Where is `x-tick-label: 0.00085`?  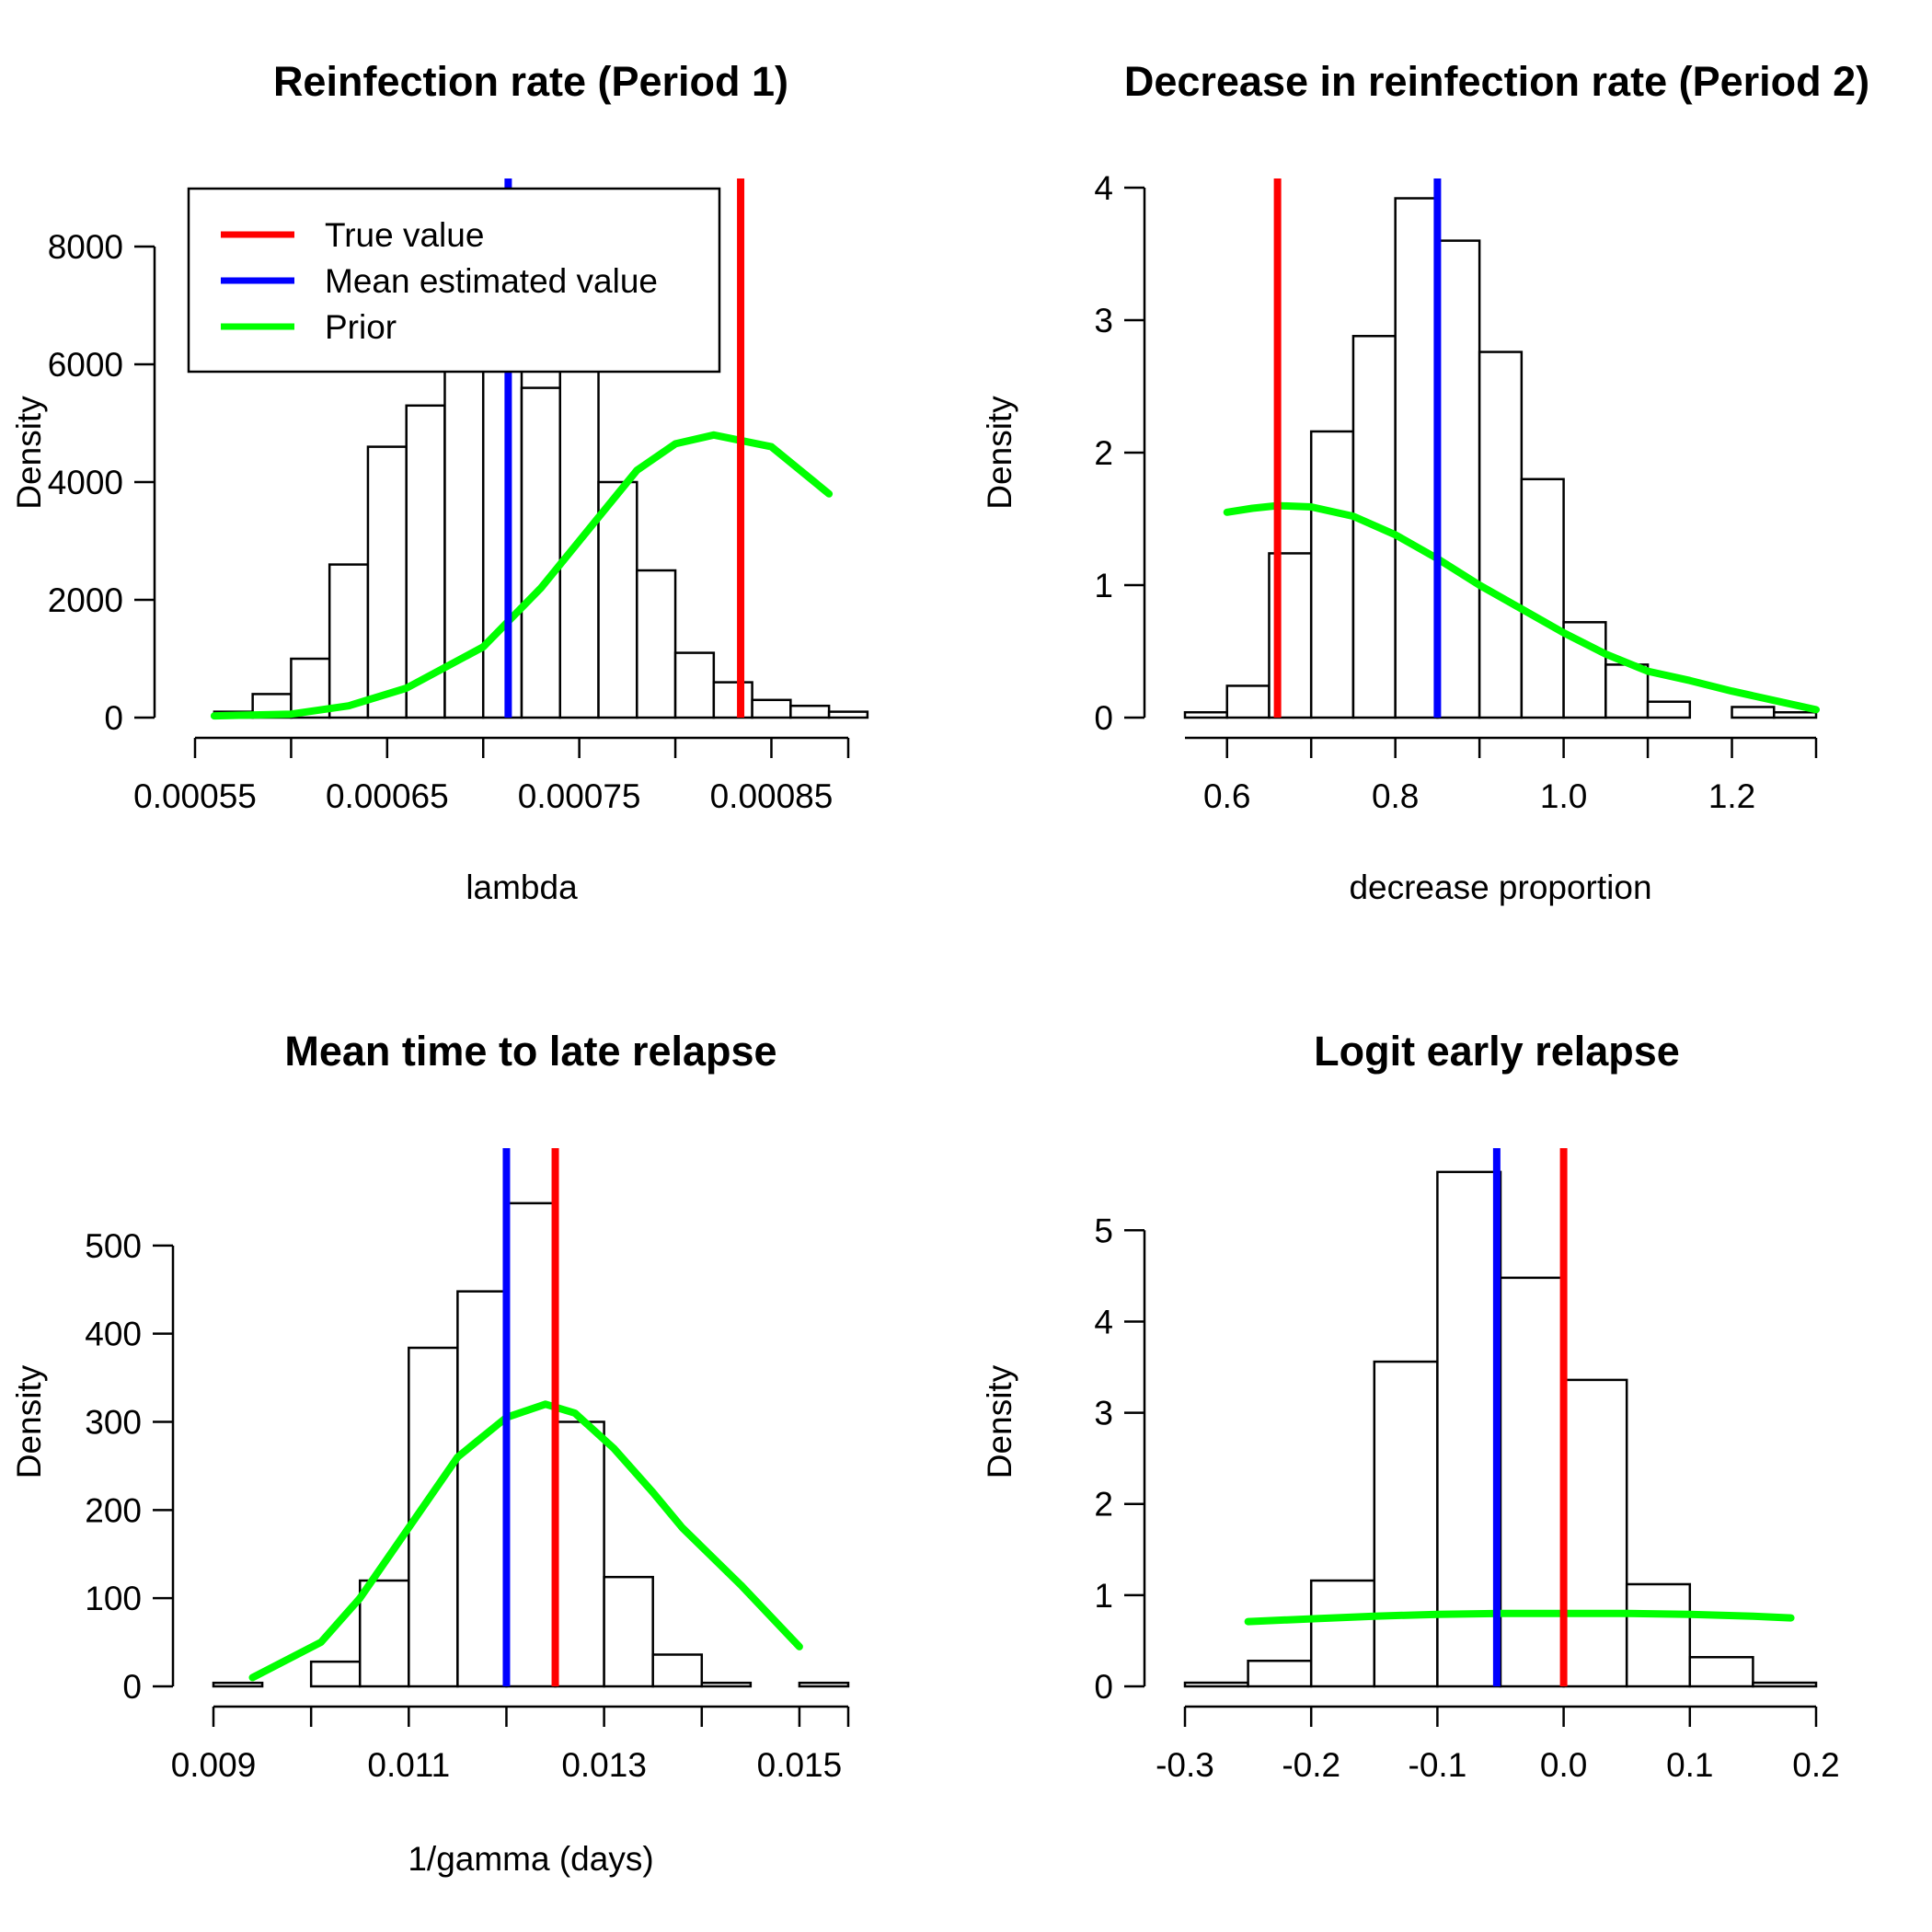
x-tick-label: 0.00085 is located at coordinates (772, 796).